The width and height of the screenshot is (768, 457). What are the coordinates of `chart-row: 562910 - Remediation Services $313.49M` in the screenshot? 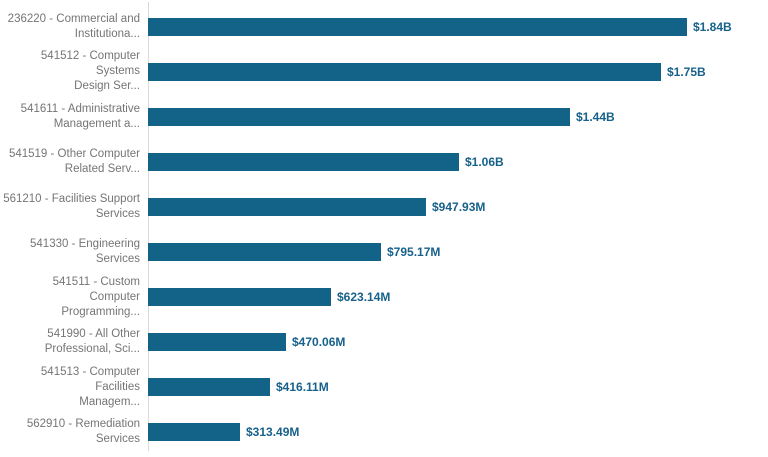 It's located at (384, 432).